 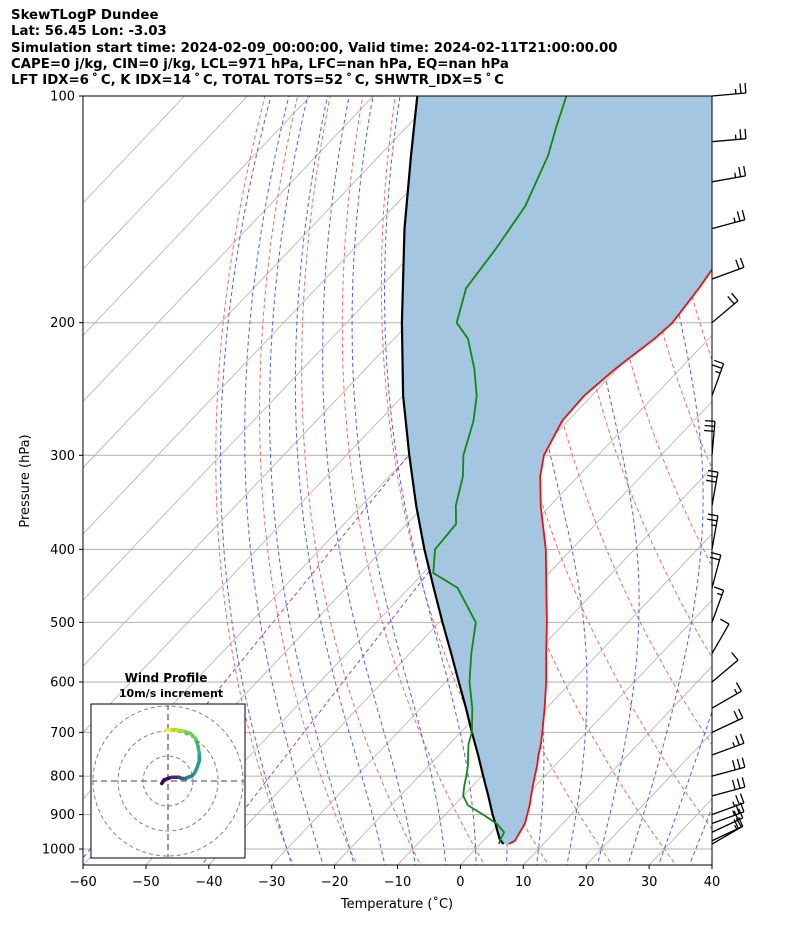 What do you see at coordinates (89, 32) in the screenshot?
I see `location-info: Lat: 56.45 Lon: -3.03` at bounding box center [89, 32].